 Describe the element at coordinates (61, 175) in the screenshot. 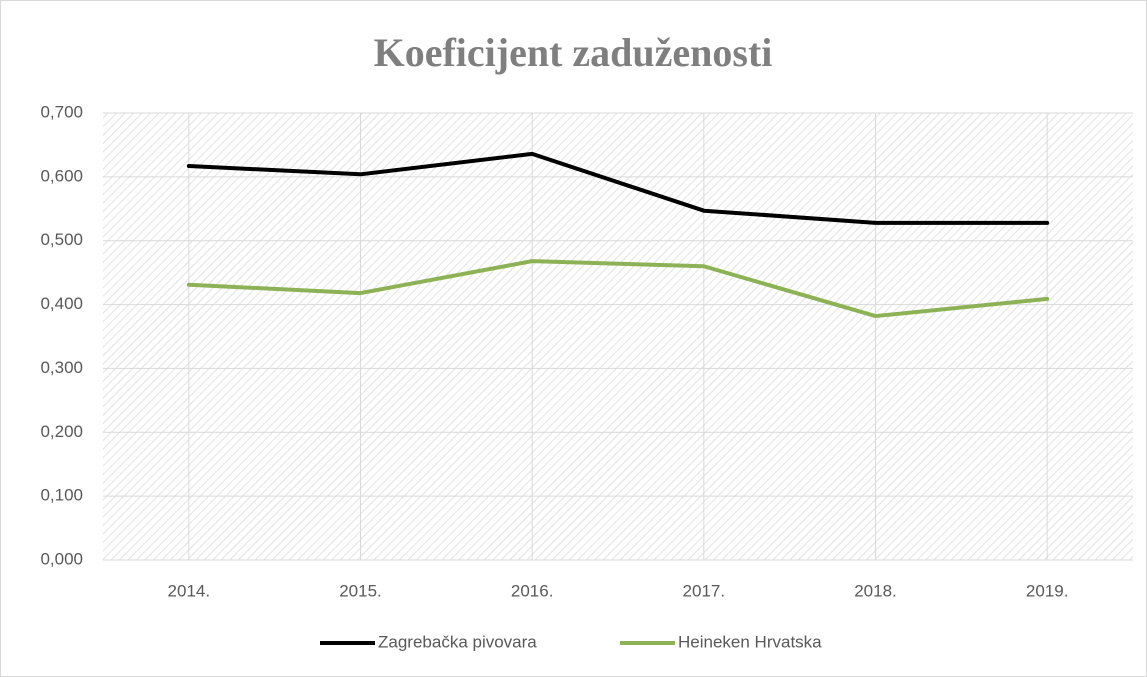

I see `y-tick-label: 0,600` at that location.